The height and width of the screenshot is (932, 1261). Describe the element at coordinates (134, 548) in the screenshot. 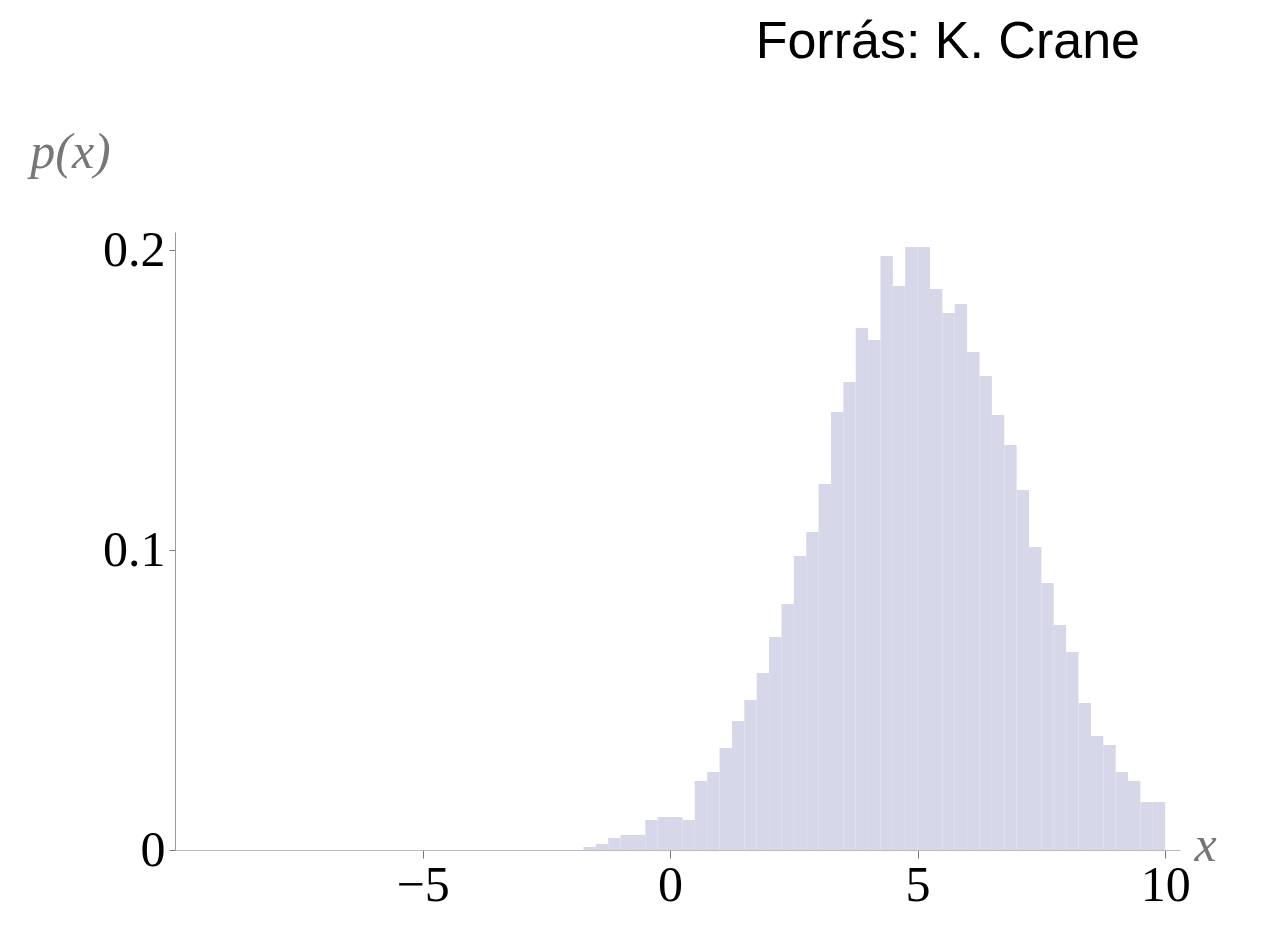

I see `y-tick-label: 0.1` at that location.